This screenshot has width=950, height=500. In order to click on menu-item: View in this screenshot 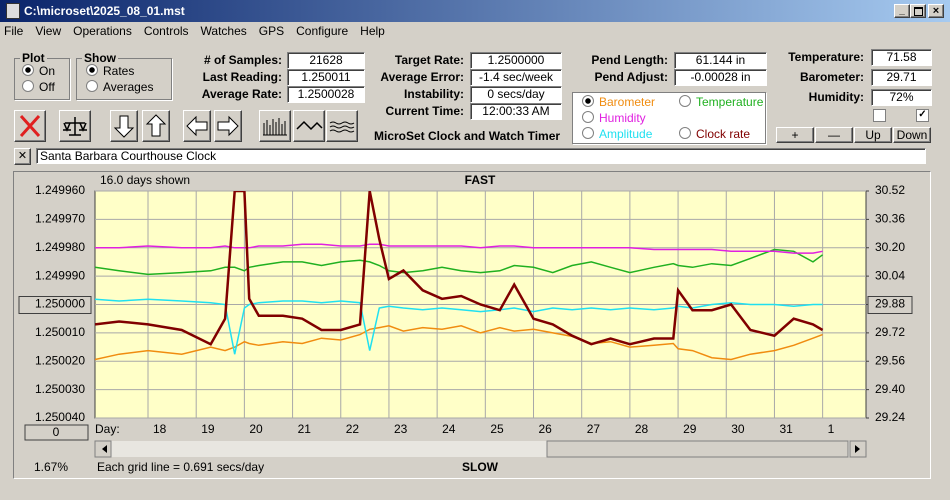, I will do `click(48, 31)`.